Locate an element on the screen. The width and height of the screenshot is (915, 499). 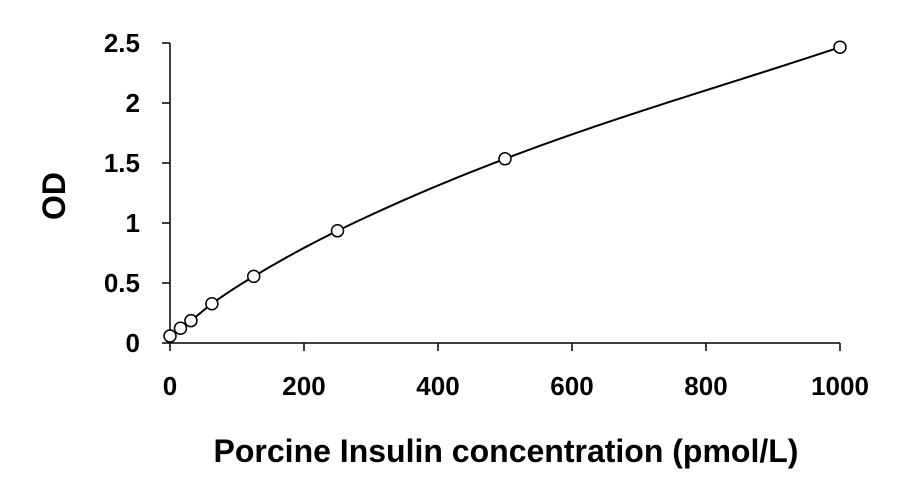
y-tick-label: 0 is located at coordinates (133, 343).